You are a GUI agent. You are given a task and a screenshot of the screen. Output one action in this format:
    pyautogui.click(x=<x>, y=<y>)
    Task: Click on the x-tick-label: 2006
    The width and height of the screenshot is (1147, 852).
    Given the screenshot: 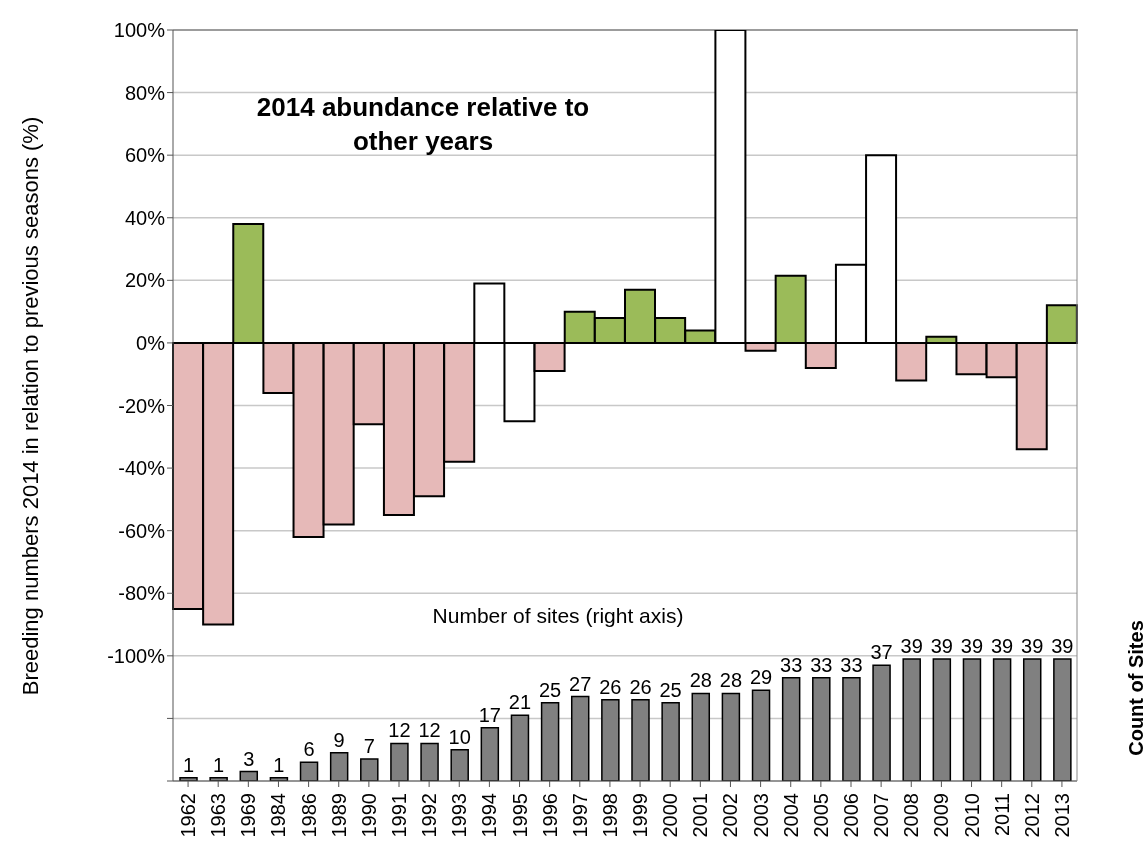 What is the action you would take?
    pyautogui.click(x=851, y=815)
    